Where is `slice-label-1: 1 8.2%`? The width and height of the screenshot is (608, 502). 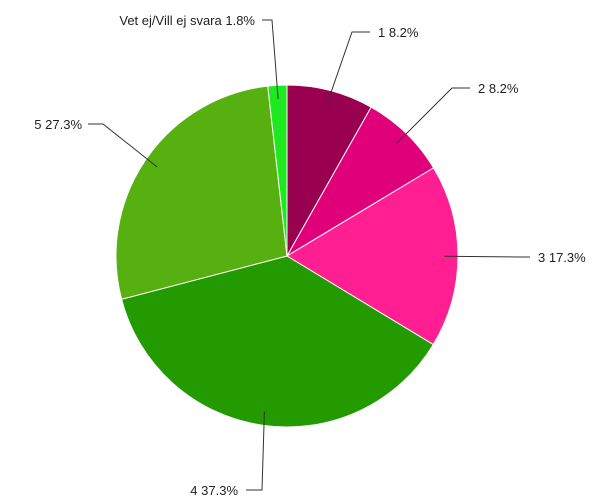 slice-label-1: 1 8.2% is located at coordinates (398, 32).